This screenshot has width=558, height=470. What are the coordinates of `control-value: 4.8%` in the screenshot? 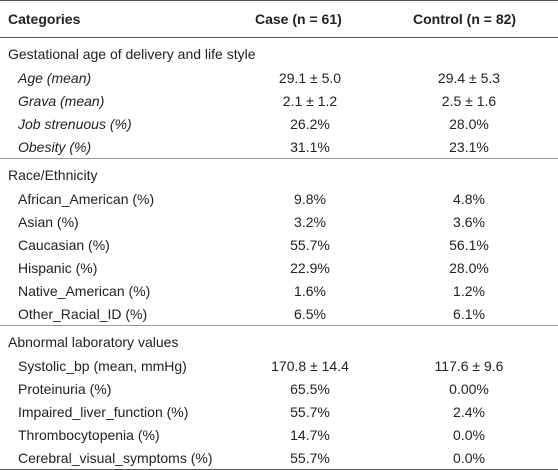 It's located at (469, 198).